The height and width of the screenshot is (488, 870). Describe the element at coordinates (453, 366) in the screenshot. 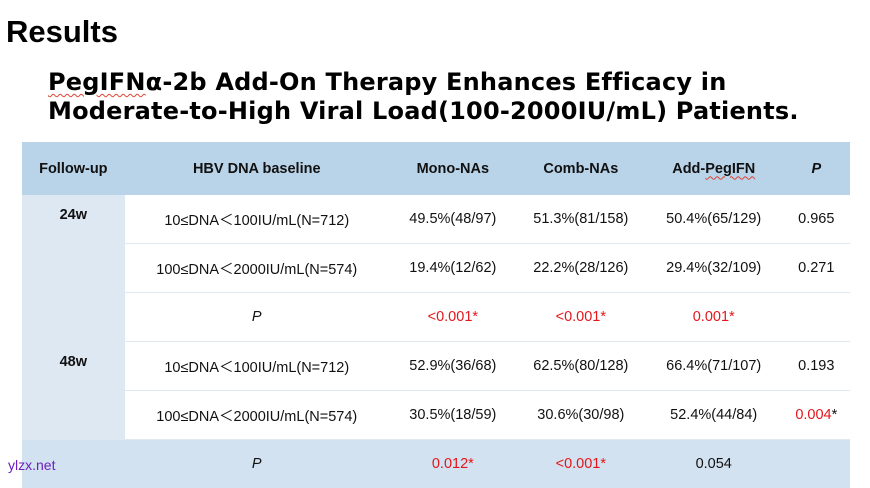

I see `mono-cell: 52.9%(36/68)` at that location.